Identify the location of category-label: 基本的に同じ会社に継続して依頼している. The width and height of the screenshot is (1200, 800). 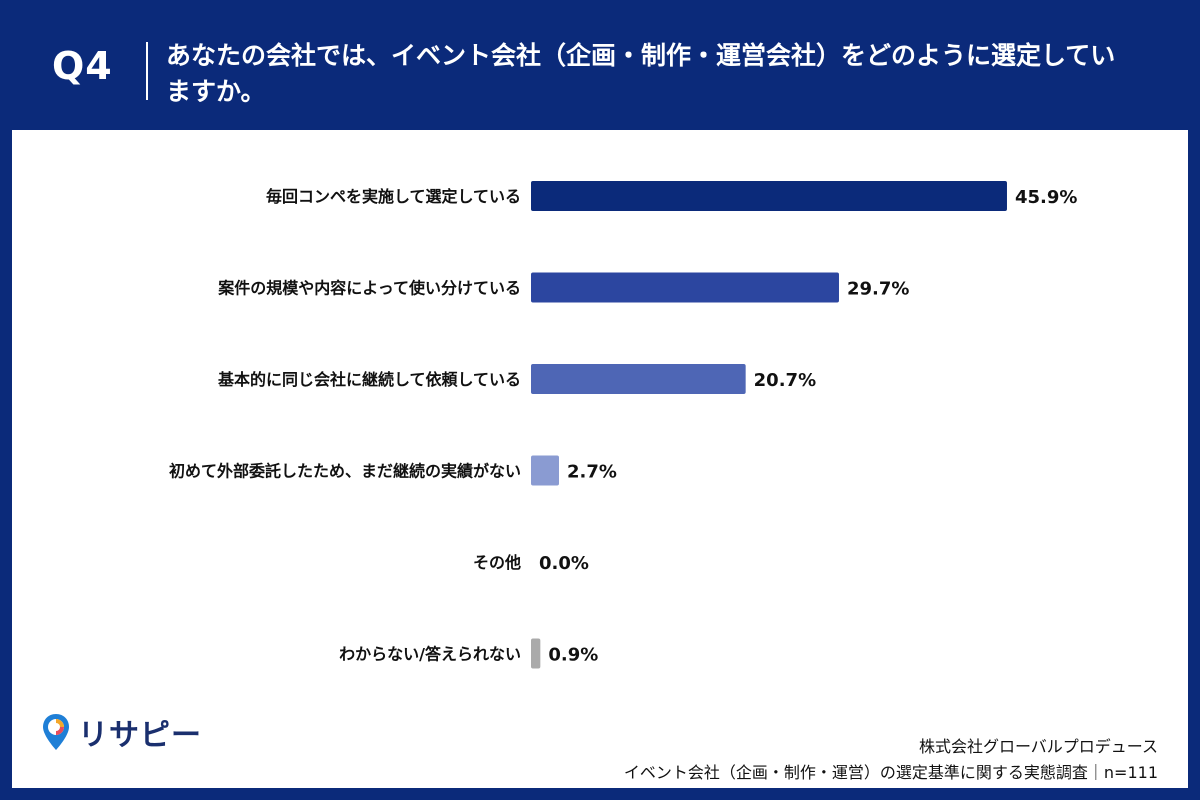
(369, 379).